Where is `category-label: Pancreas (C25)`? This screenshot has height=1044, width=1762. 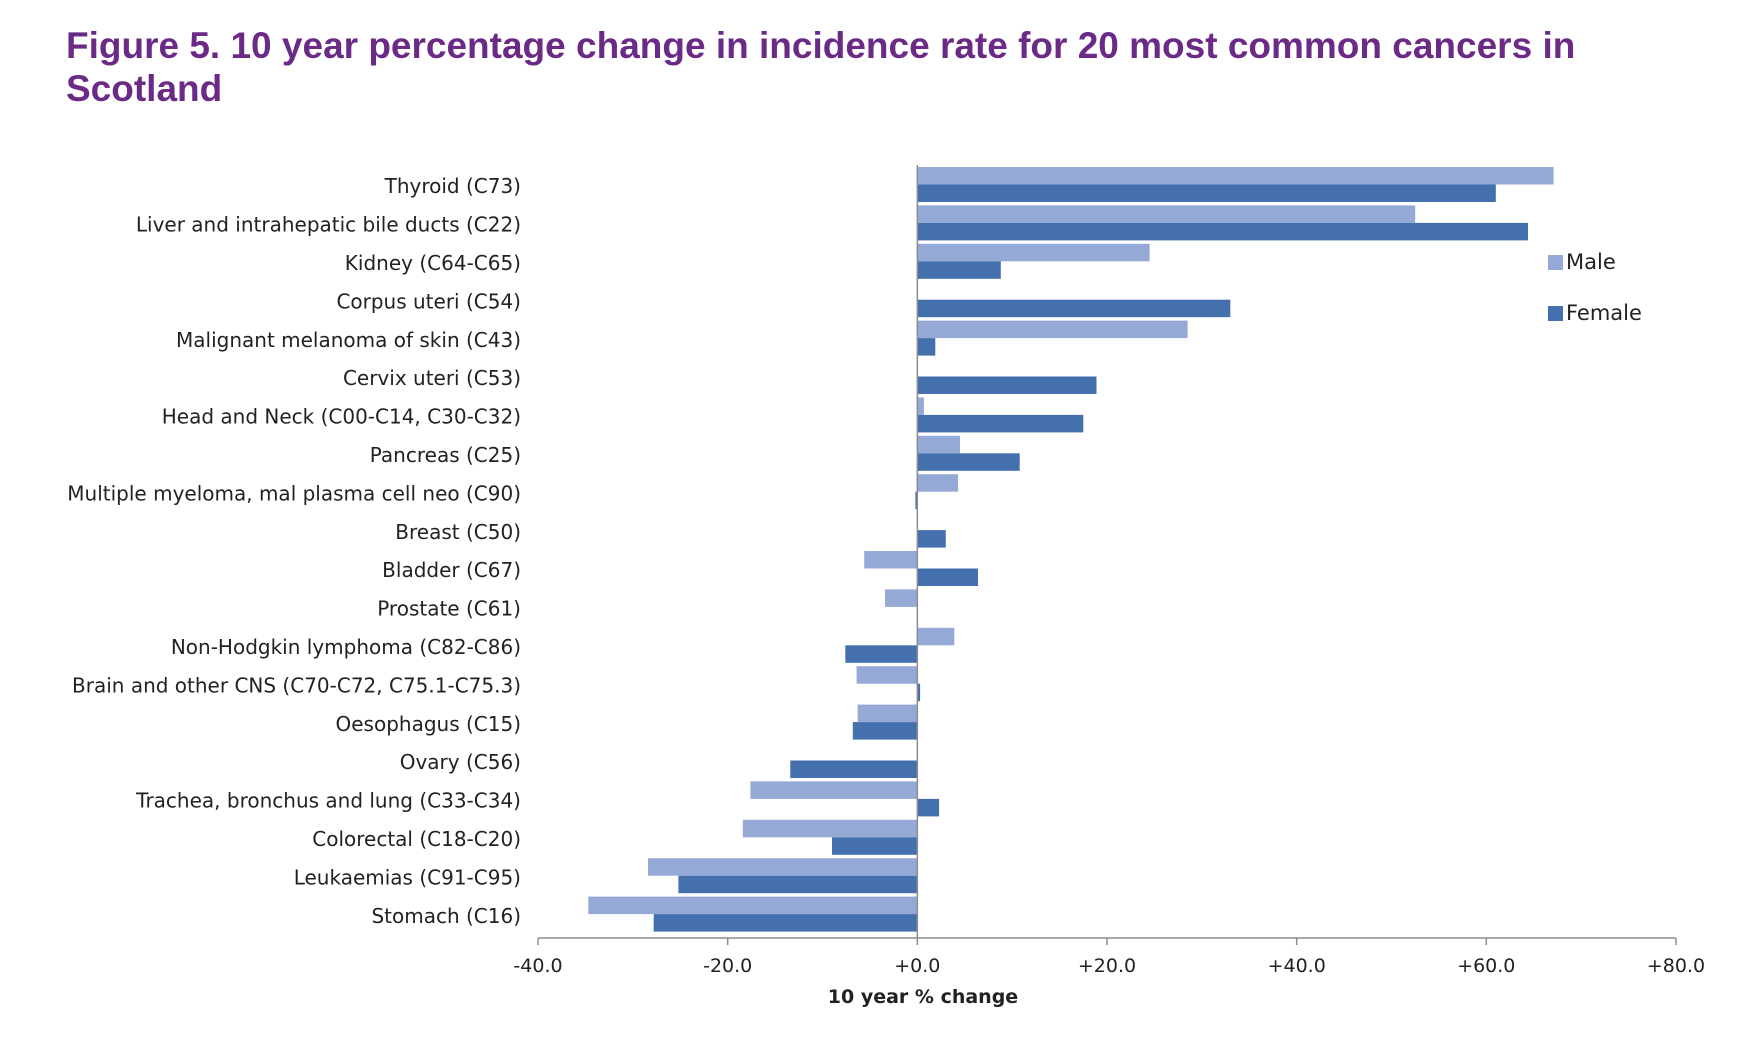 category-label: Pancreas (C25) is located at coordinates (445, 455).